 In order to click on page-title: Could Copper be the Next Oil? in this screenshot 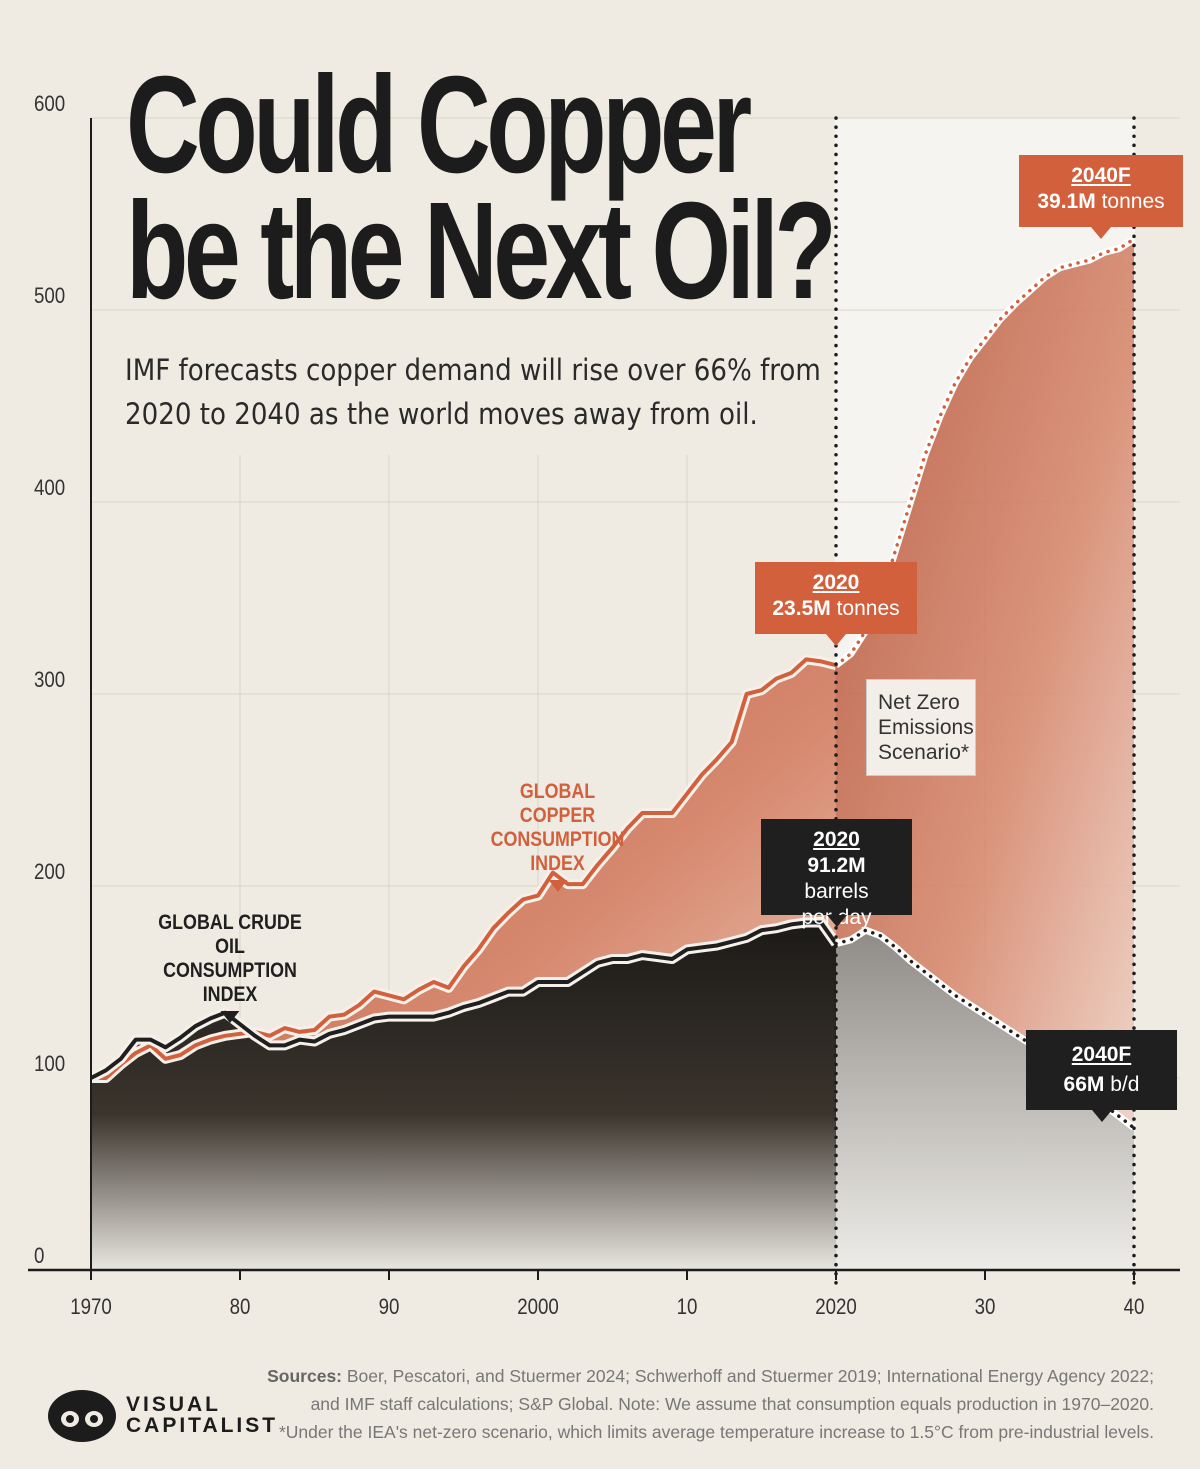, I will do `click(481, 188)`.